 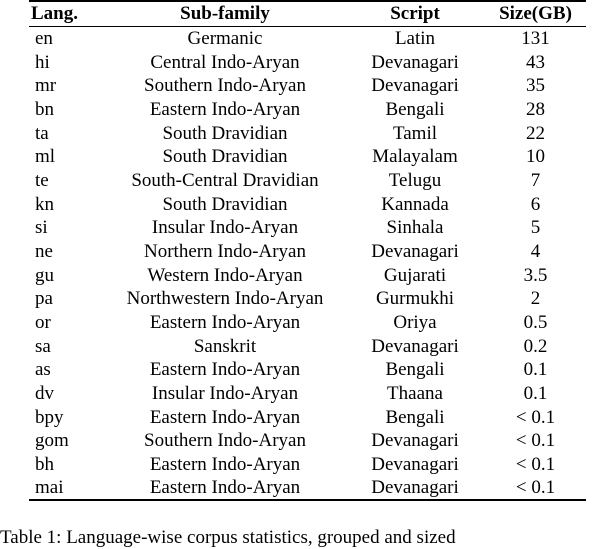 What do you see at coordinates (535, 157) in the screenshot?
I see `cell-size: 10` at bounding box center [535, 157].